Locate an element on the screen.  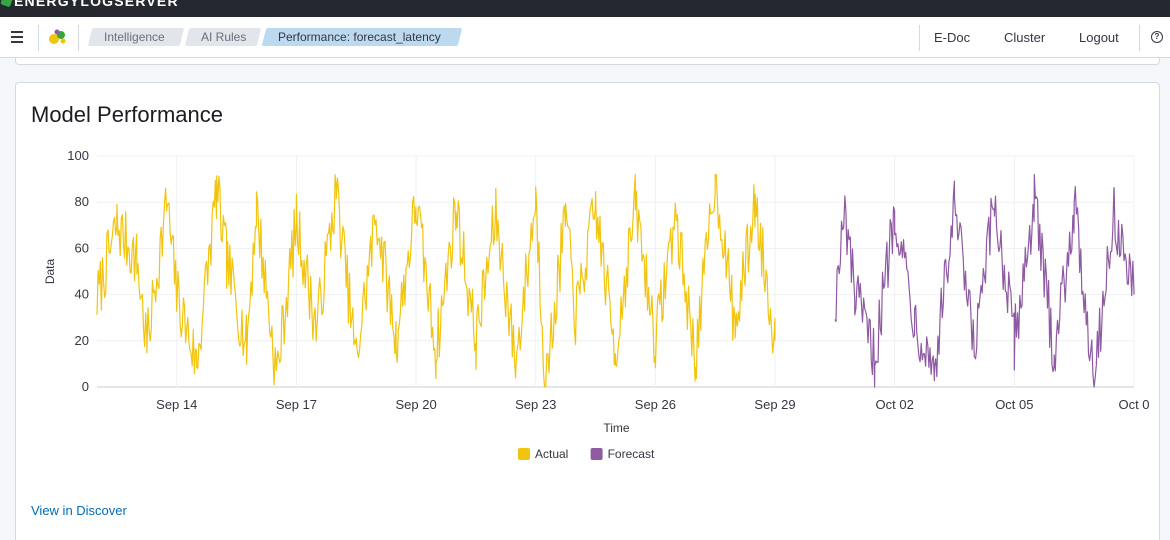
legend-item-forecast: Forecast is located at coordinates (622, 454).